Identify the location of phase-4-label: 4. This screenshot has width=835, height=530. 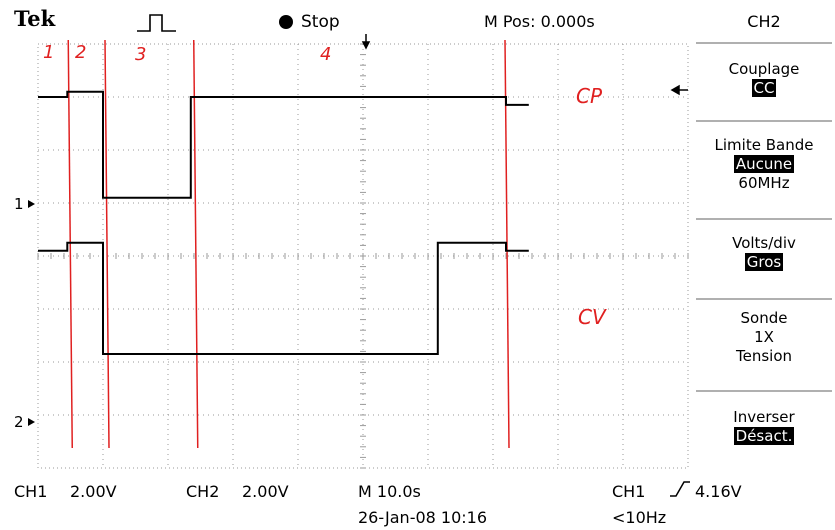
(326, 54).